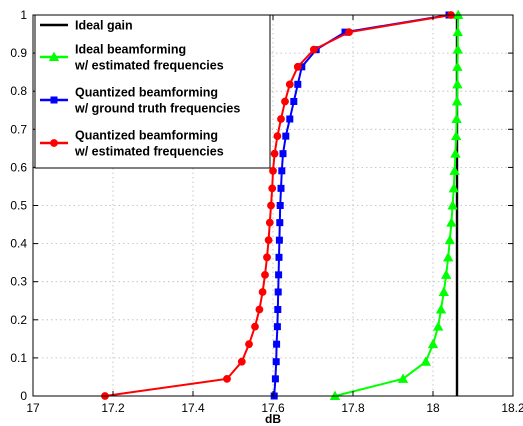 Image resolution: width=523 pixels, height=426 pixels. What do you see at coordinates (433, 408) in the screenshot?
I see `x-tick-label: 18` at bounding box center [433, 408].